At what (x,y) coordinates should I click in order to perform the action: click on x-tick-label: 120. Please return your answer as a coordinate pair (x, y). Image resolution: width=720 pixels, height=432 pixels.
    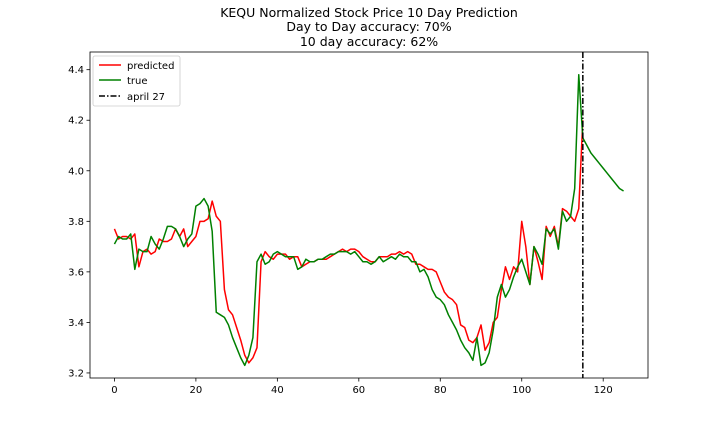
    Looking at the image, I should click on (603, 390).